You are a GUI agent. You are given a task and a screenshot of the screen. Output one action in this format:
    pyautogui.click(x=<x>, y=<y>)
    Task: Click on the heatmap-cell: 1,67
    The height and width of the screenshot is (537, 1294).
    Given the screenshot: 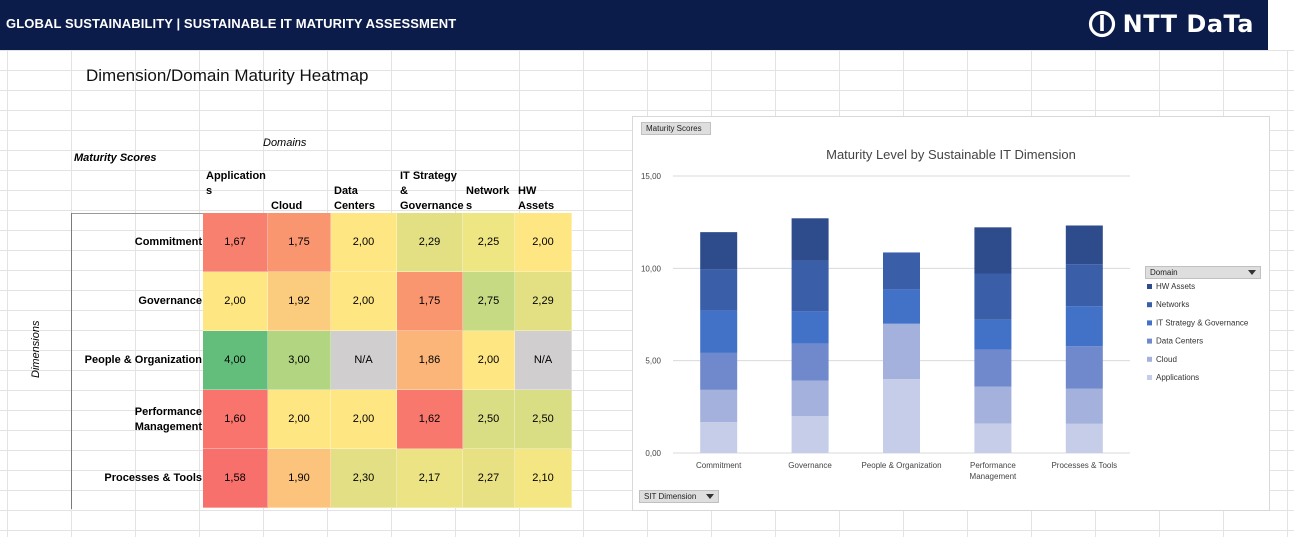 What is the action you would take?
    pyautogui.click(x=235, y=242)
    